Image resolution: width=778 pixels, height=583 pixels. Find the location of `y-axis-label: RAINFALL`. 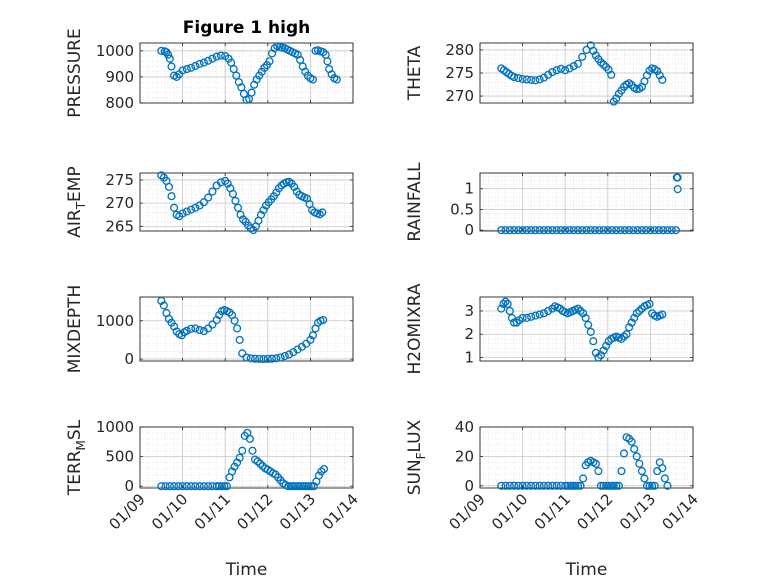

y-axis-label: RAINFALL is located at coordinates (415, 202).